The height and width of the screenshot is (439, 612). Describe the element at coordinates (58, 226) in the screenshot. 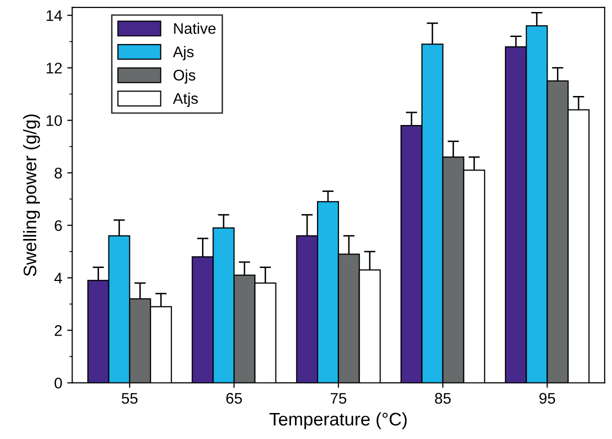

I see `y-tick-label: 6` at that location.